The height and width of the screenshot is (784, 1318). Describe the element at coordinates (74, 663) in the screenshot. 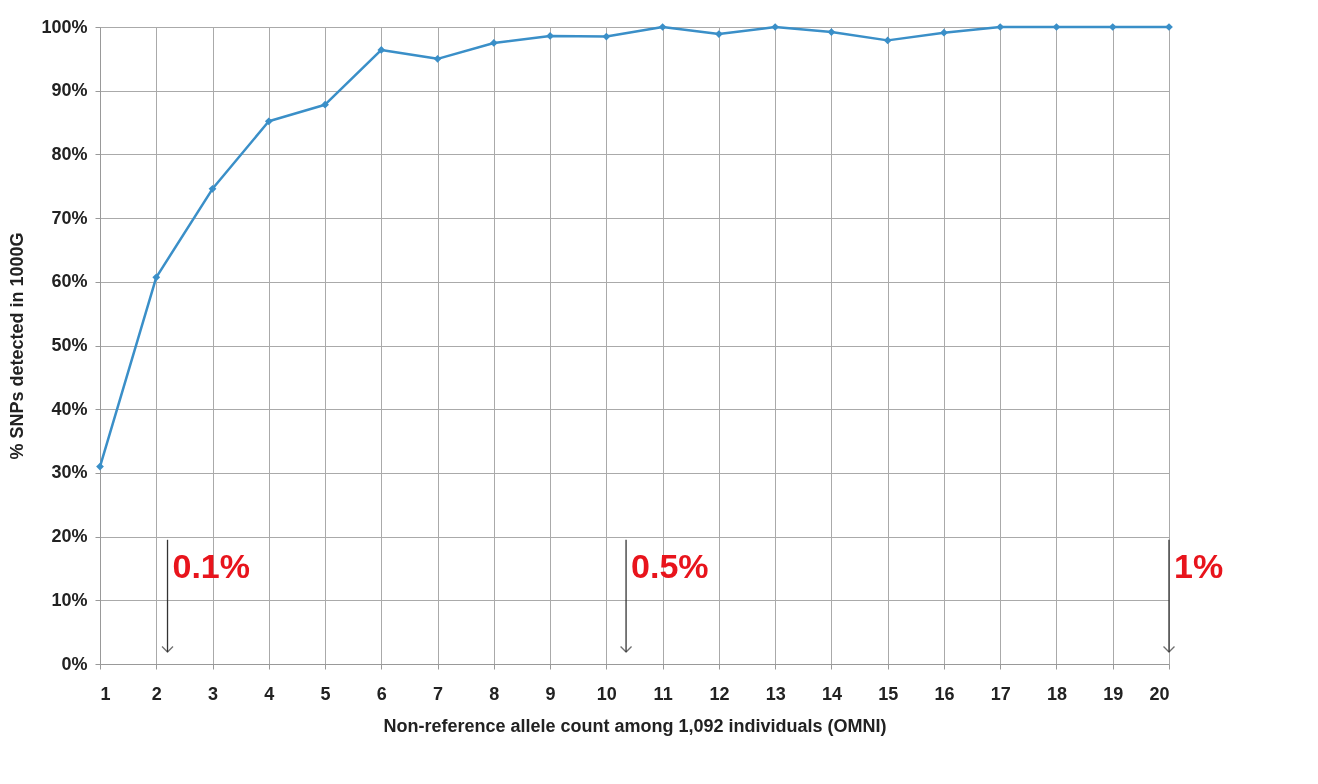

I see `y-tick-label: 0%` at that location.